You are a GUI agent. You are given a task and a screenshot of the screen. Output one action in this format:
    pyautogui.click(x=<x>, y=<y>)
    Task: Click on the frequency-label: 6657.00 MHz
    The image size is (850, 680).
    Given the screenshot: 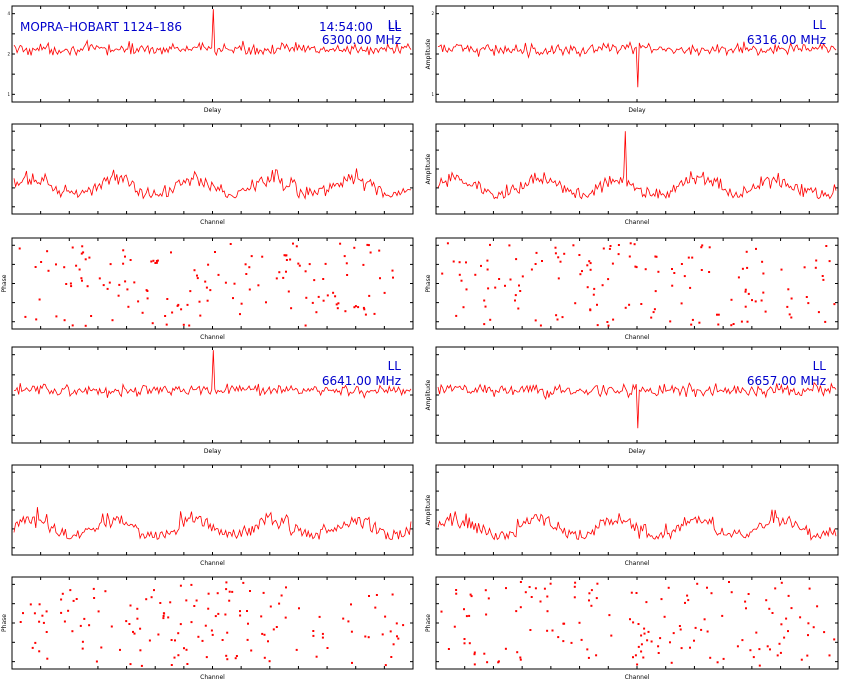 What is the action you would take?
    pyautogui.click(x=786, y=381)
    